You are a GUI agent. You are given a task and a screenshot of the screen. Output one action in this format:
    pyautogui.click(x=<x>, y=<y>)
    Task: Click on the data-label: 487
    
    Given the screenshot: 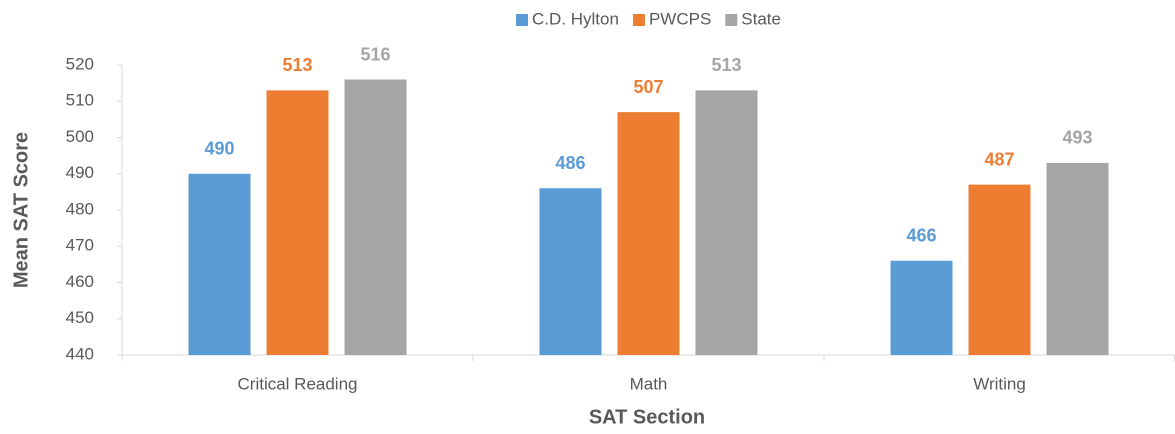 What is the action you would take?
    pyautogui.click(x=999, y=159)
    